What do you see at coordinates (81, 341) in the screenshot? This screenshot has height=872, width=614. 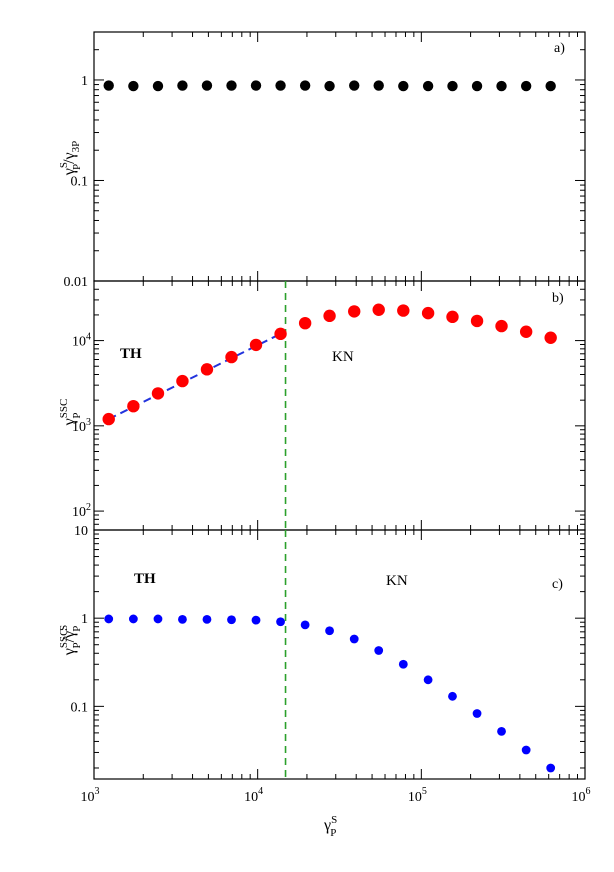 I see `y-tick-label: 10⁴` at bounding box center [81, 341].